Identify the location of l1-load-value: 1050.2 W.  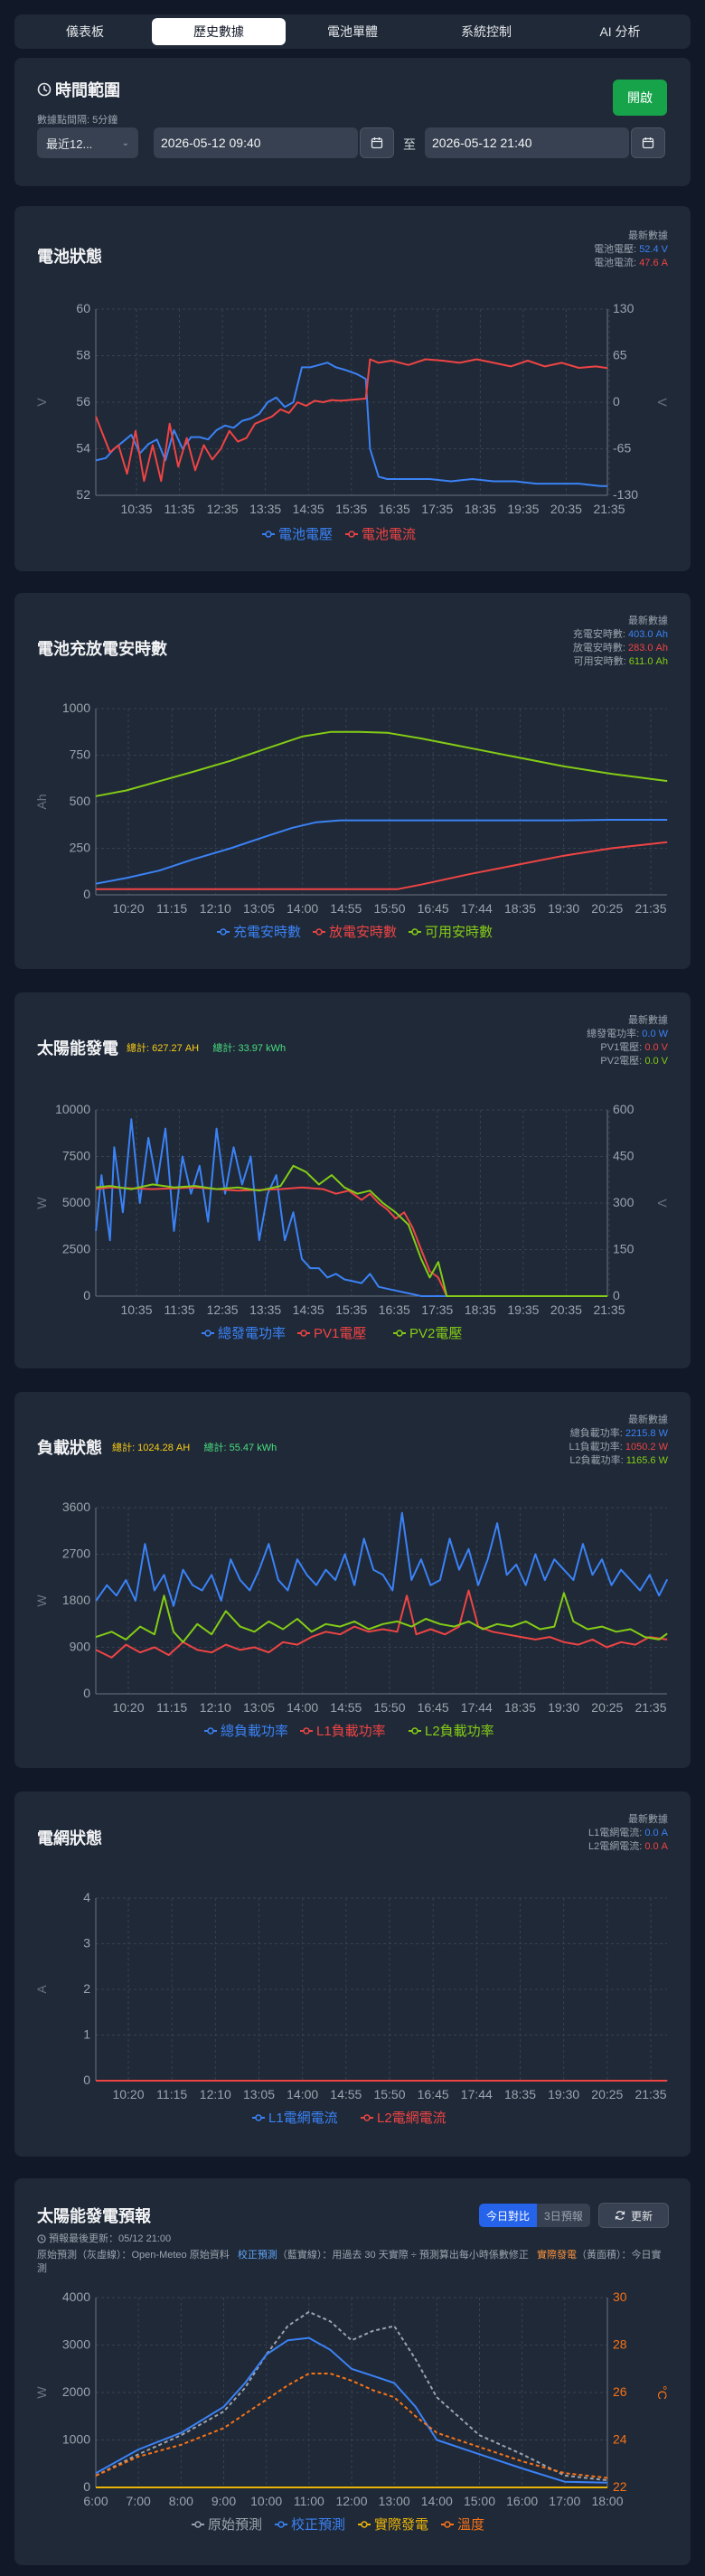
(646, 1448).